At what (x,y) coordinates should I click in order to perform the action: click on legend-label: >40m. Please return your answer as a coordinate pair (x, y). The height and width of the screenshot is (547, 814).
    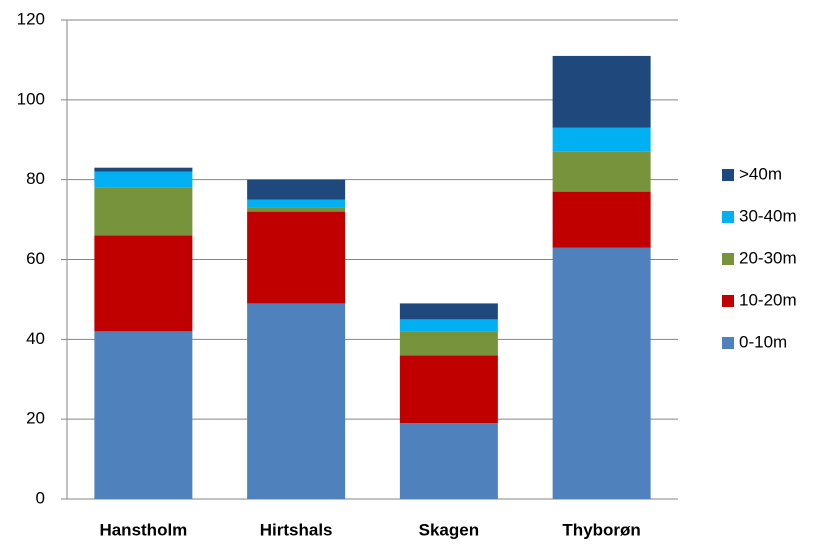
    Looking at the image, I should click on (760, 173).